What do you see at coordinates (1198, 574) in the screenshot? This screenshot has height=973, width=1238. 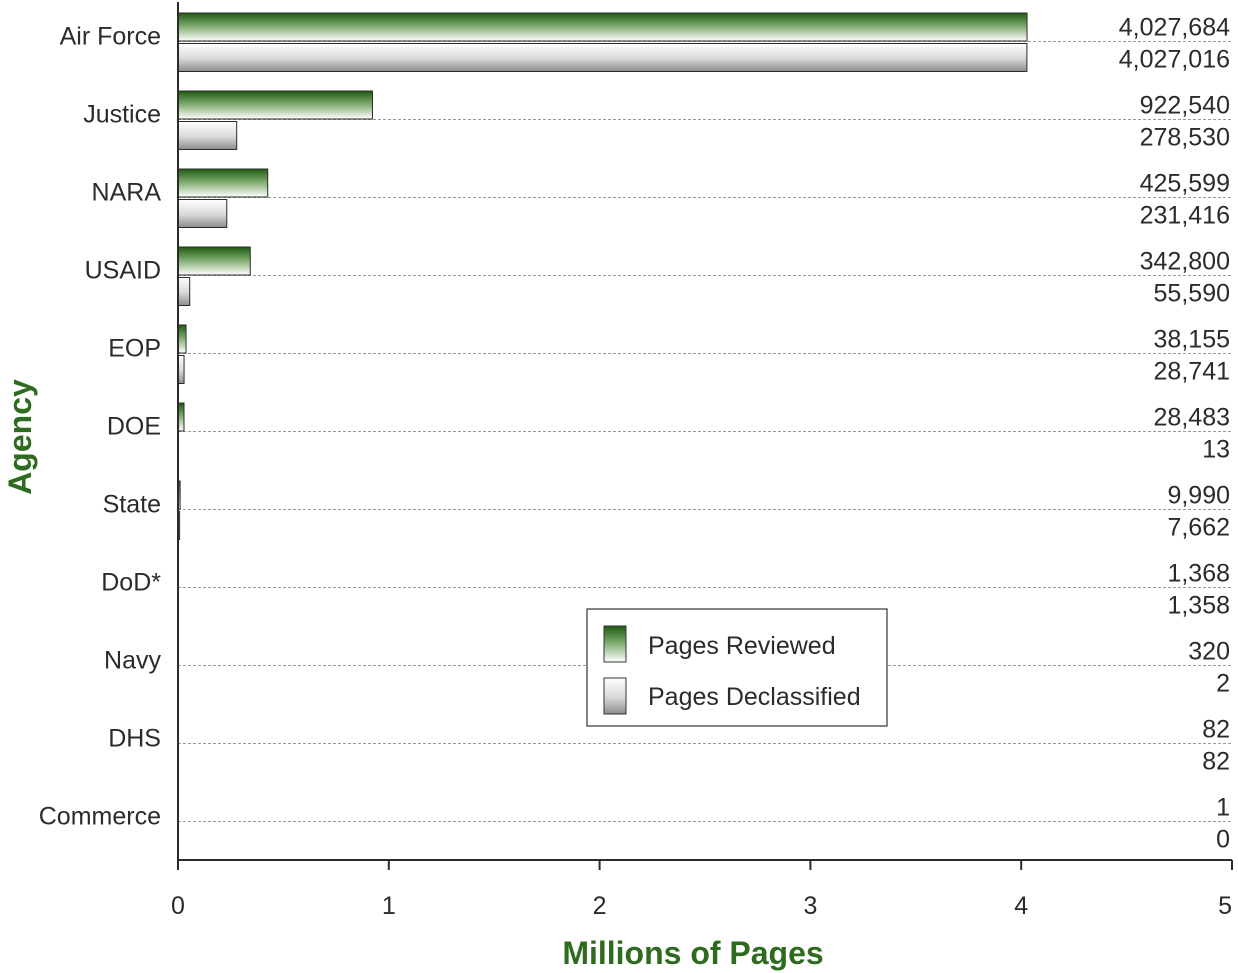 I see `value-label-reviewed: 1,368` at bounding box center [1198, 574].